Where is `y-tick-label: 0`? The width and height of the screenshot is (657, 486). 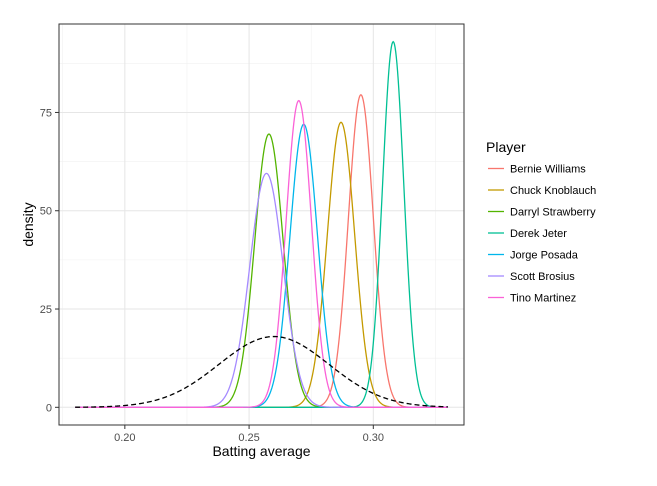
y-tick-label: 0 is located at coordinates (49, 408).